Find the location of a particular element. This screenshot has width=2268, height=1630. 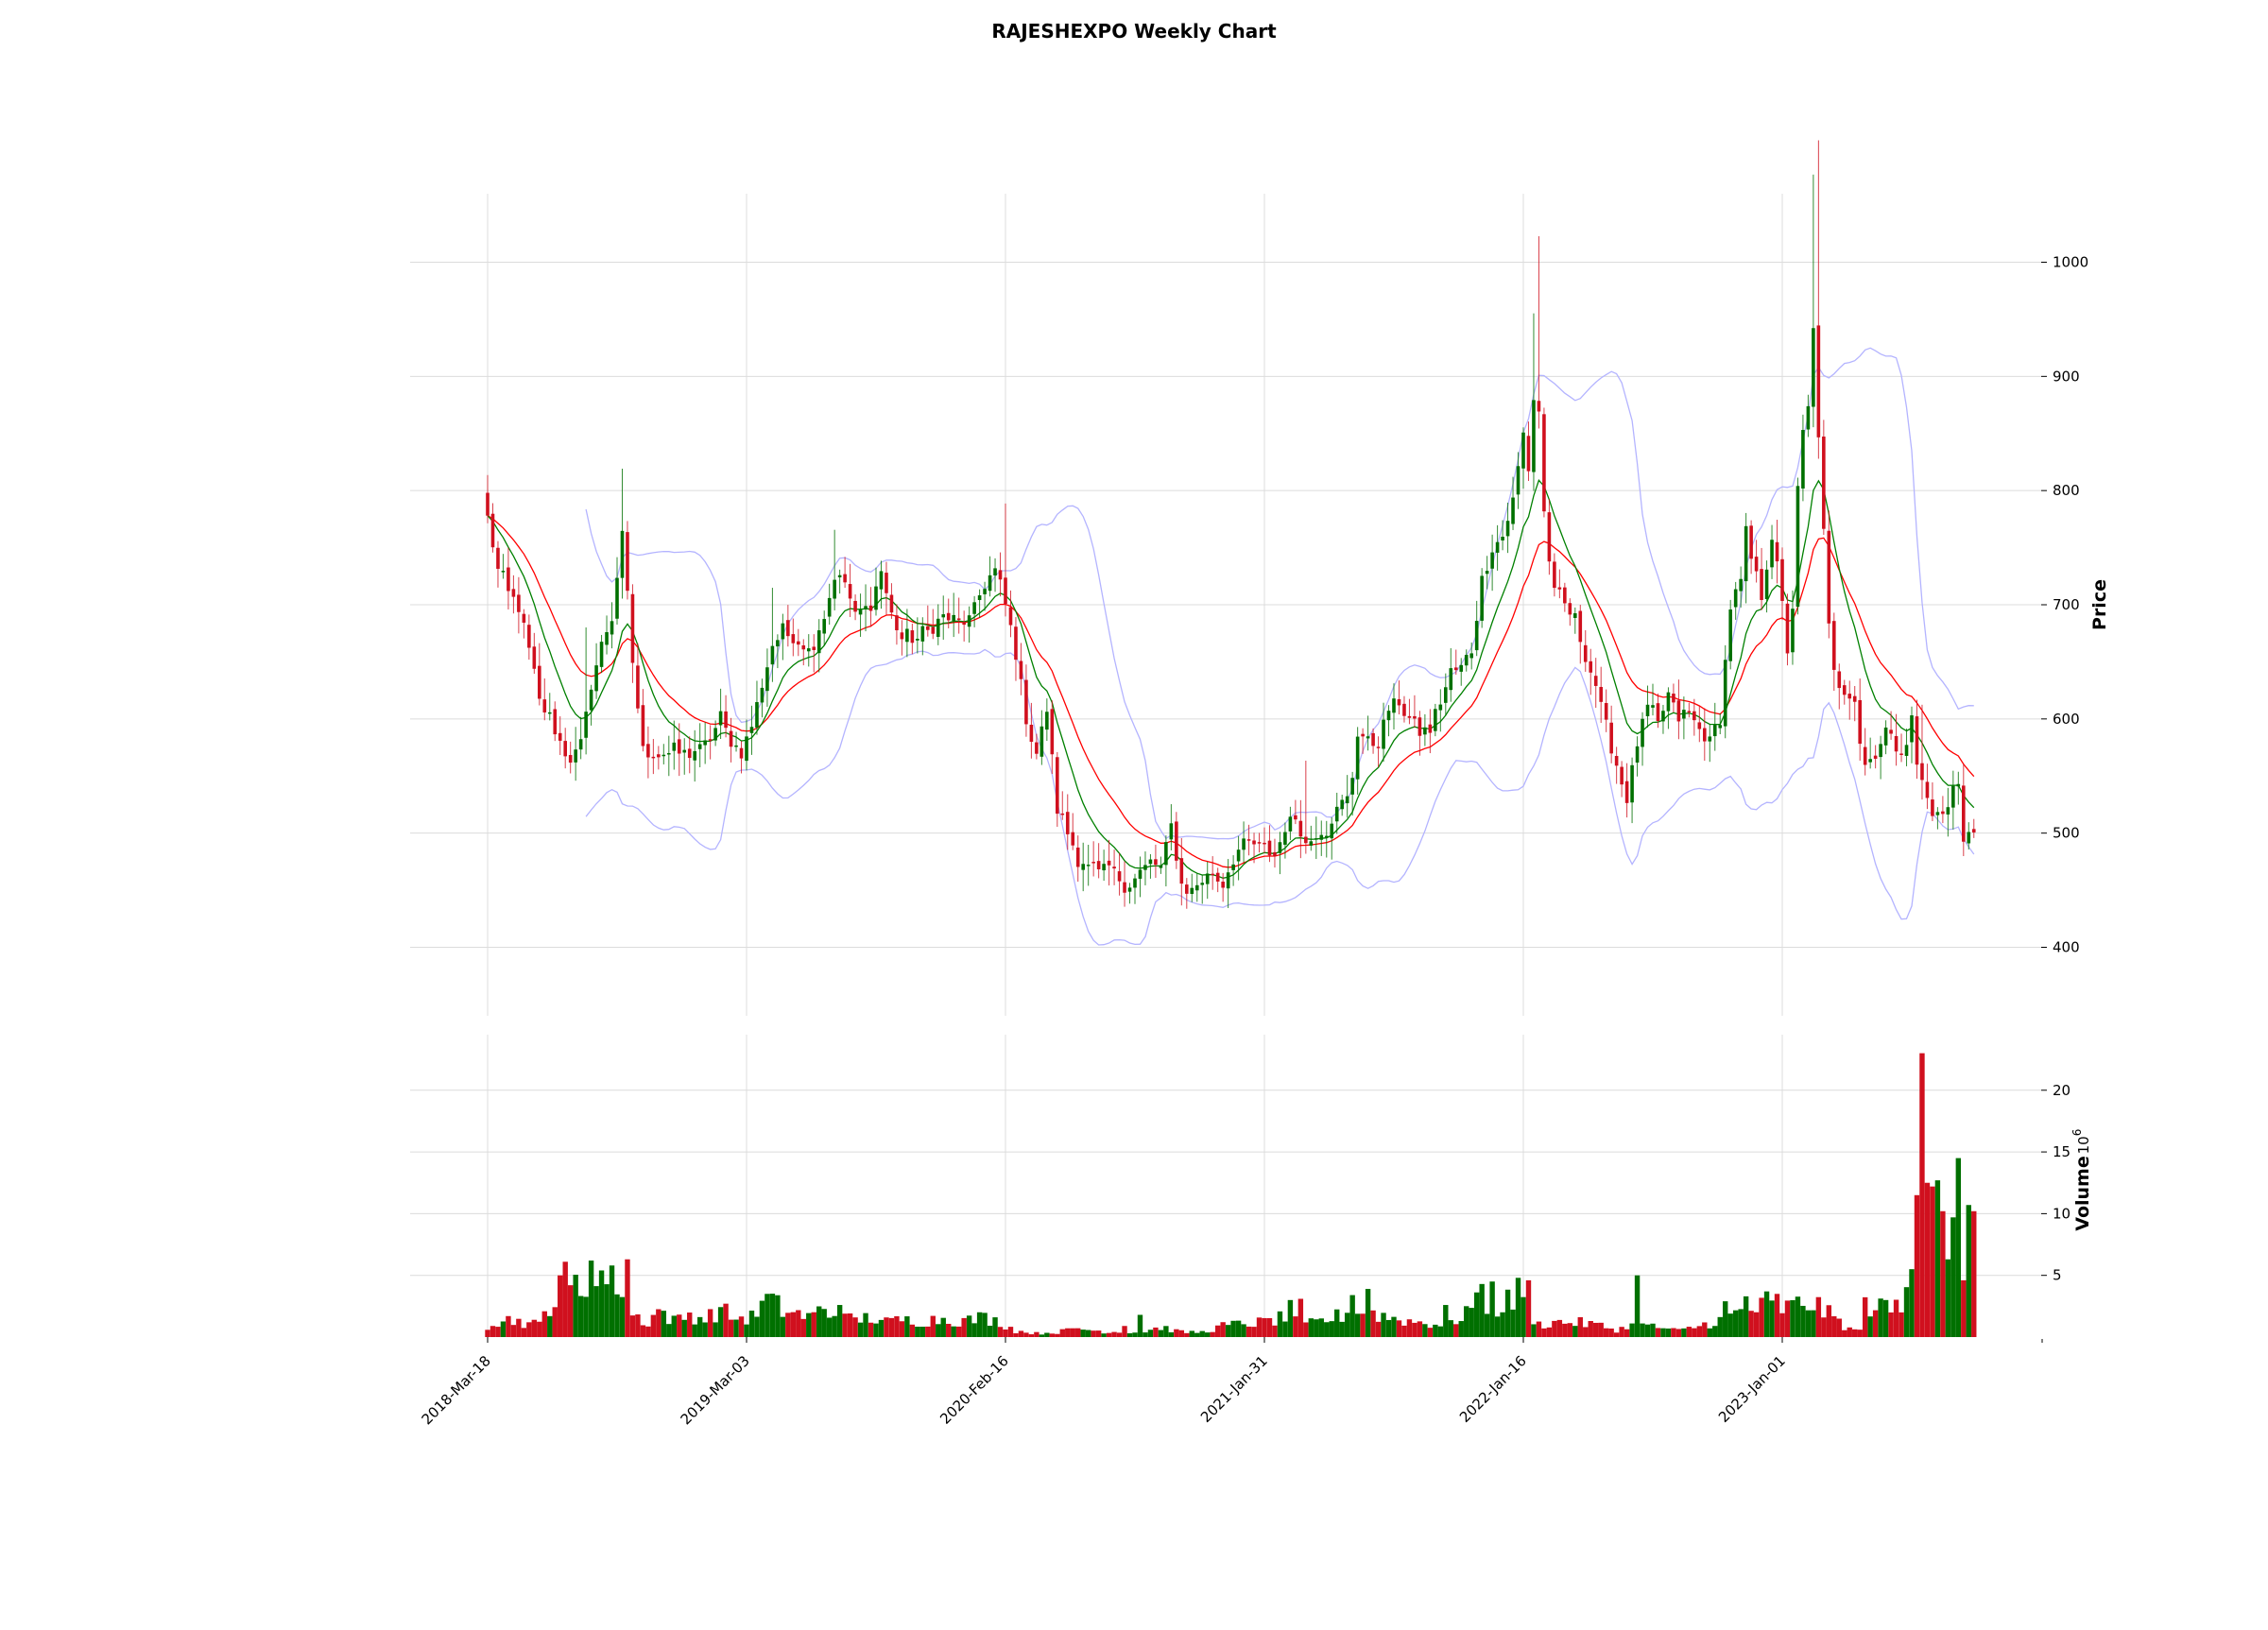

price-axis-ticks: 400 500 600 700 800 900 1000 is located at coordinates (2064, 605).